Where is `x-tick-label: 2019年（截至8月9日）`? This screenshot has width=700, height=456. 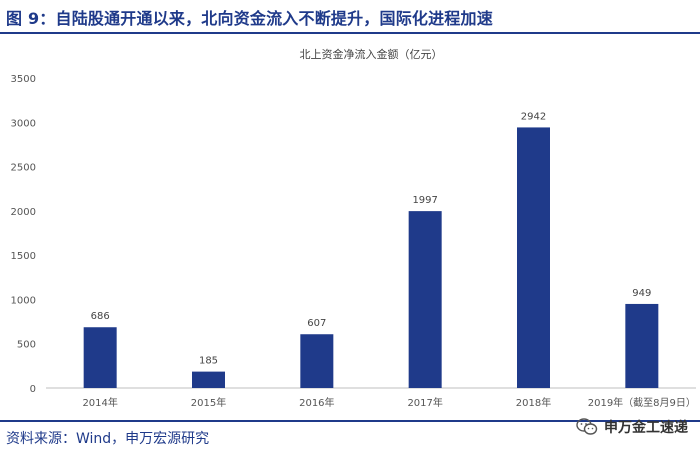
x-tick-label: 2019年（截至8月9日） is located at coordinates (642, 402).